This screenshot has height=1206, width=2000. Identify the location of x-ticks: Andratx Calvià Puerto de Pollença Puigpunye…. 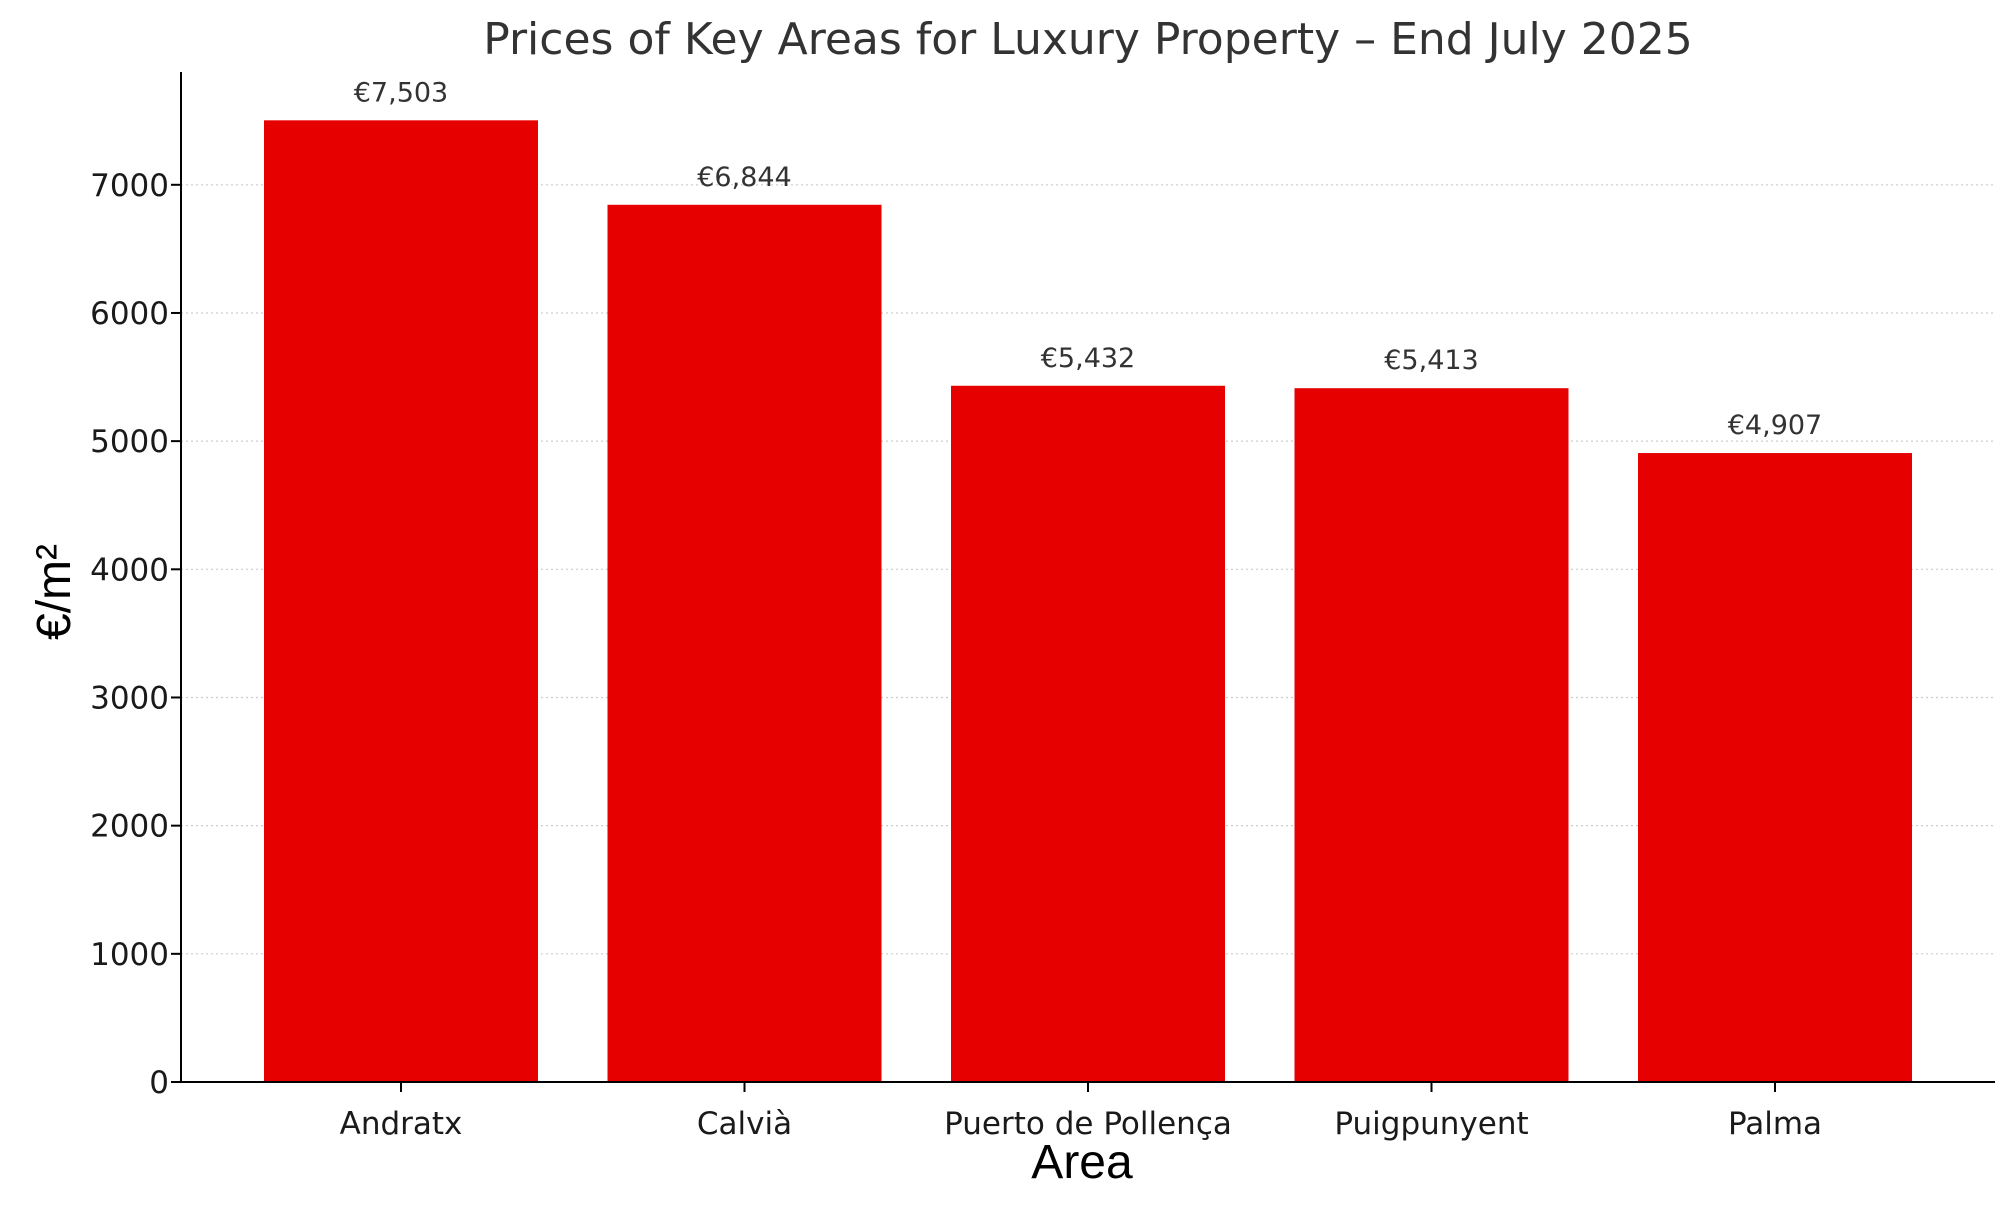
(1081, 1112).